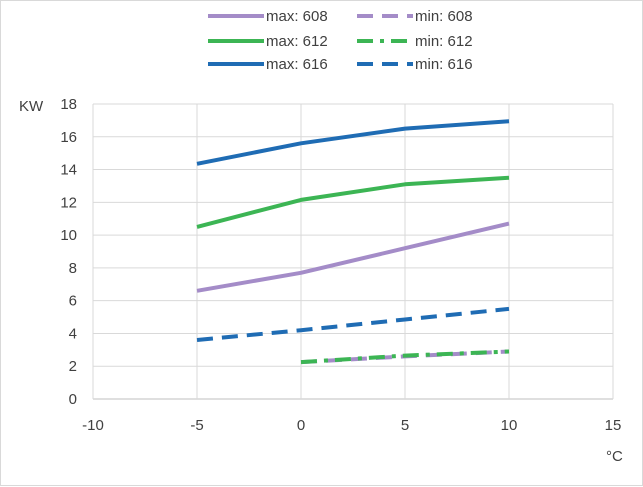  Describe the element at coordinates (73, 399) in the screenshot. I see `y-tick-label: 0` at that location.